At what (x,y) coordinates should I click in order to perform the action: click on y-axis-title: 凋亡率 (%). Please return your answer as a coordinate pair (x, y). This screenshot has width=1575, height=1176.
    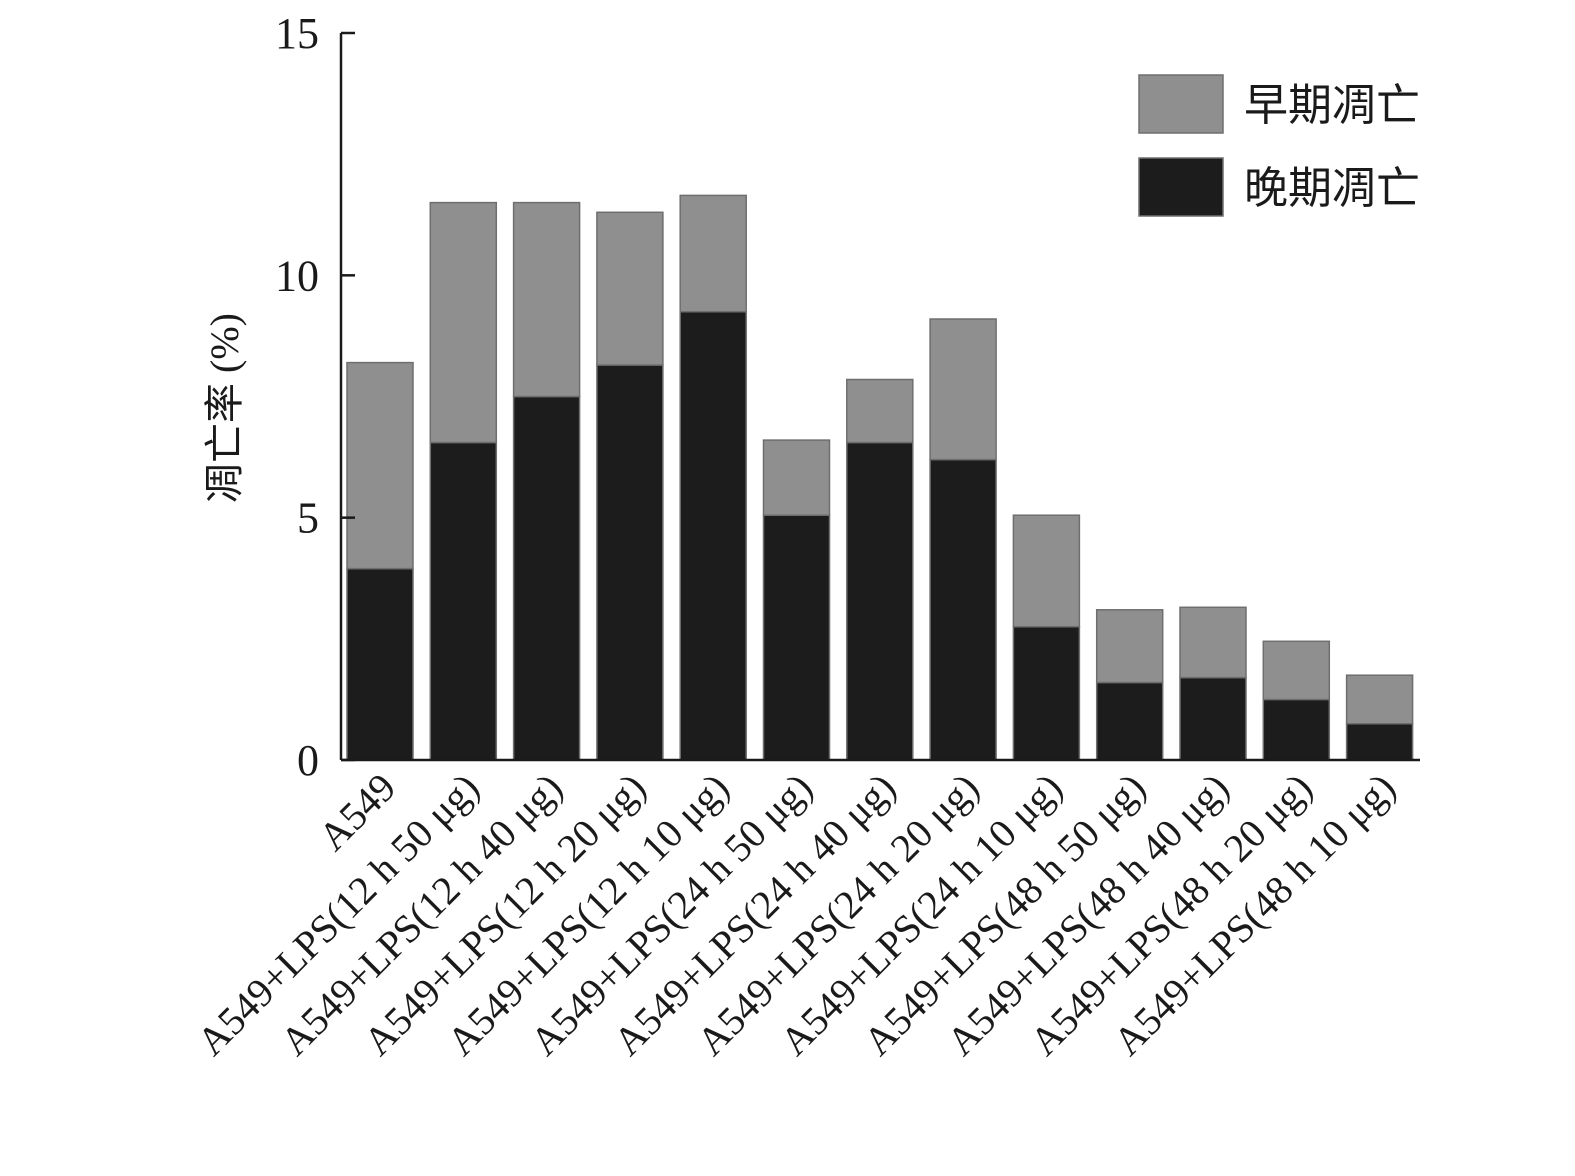
    Looking at the image, I should click on (224, 408).